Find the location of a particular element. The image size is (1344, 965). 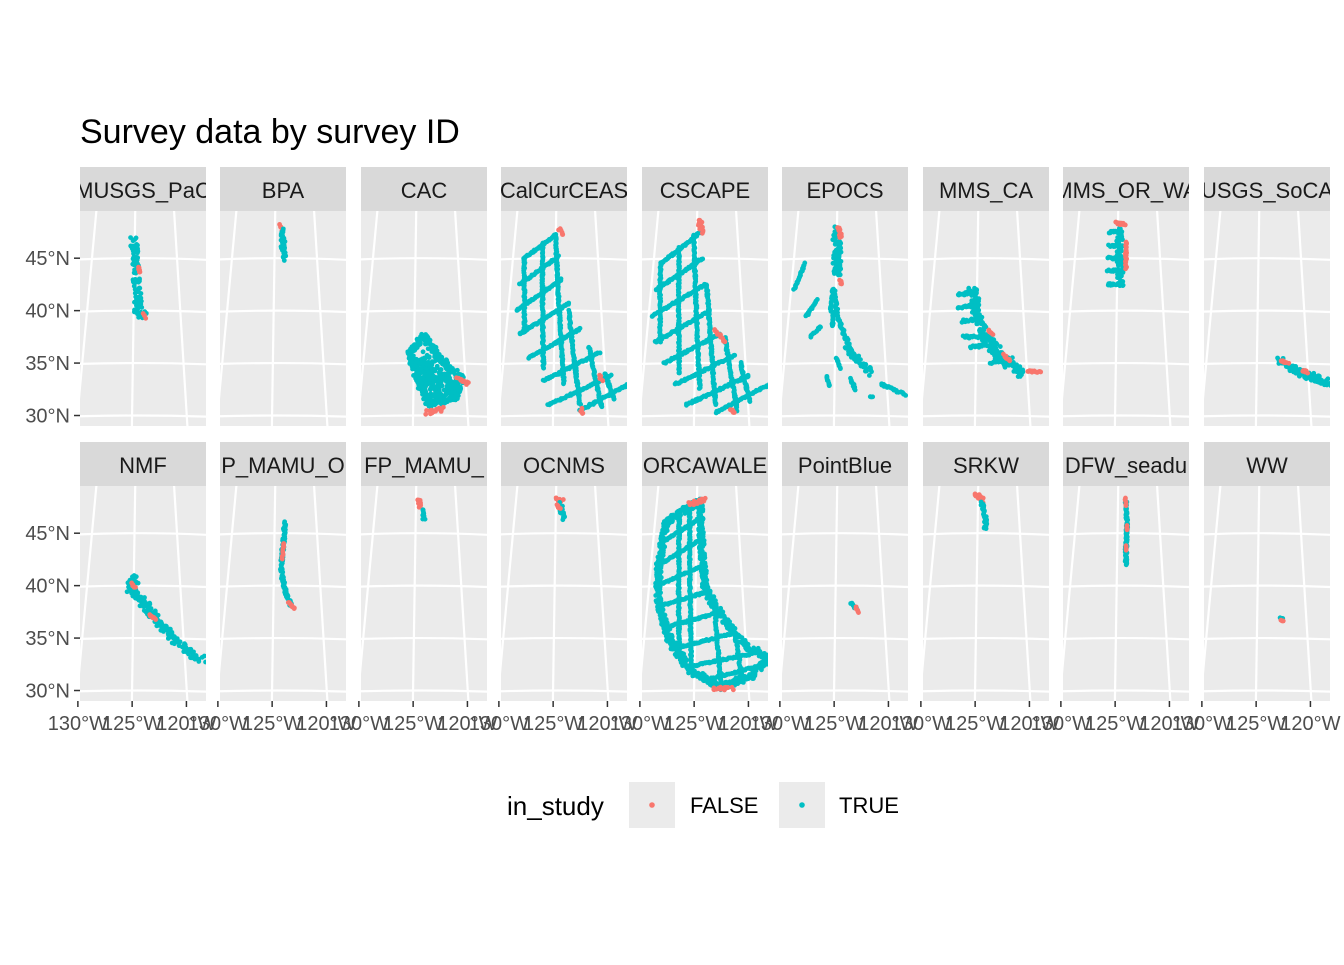

chart-title: Survey data by survey ID is located at coordinates (270, 132).